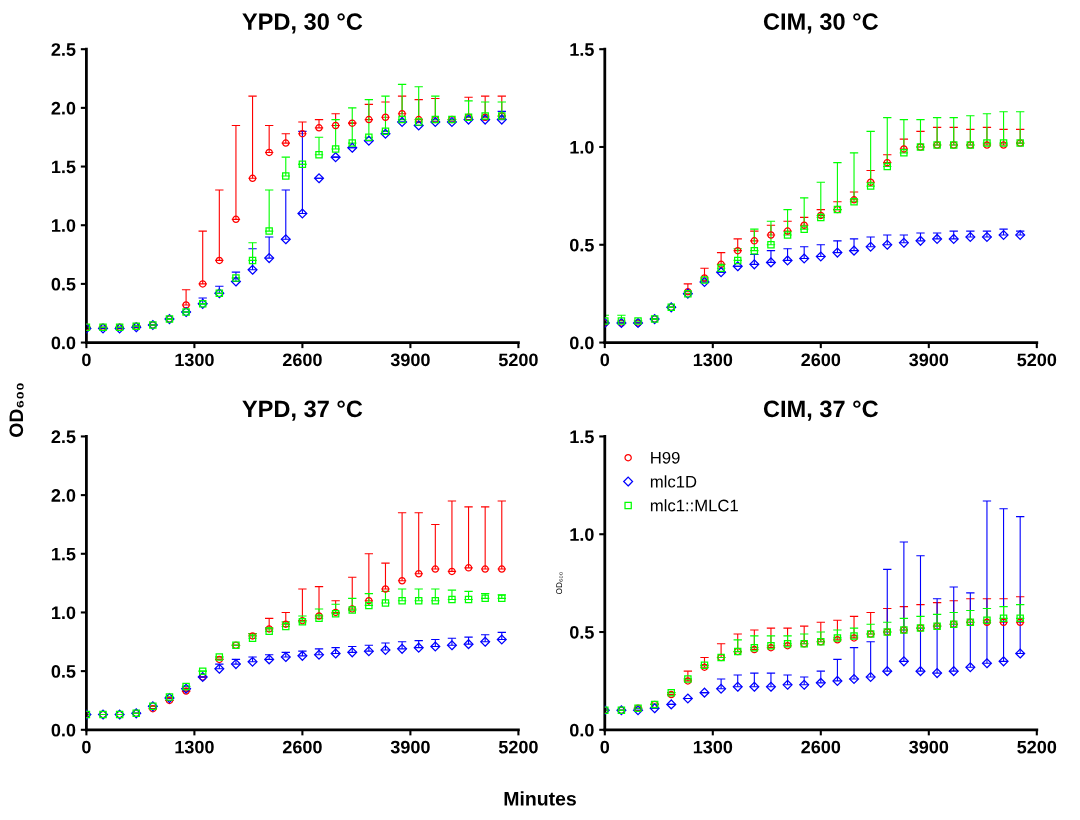 The width and height of the screenshot is (1080, 820). What do you see at coordinates (540, 798) in the screenshot?
I see `x-axis-title: Minutes` at bounding box center [540, 798].